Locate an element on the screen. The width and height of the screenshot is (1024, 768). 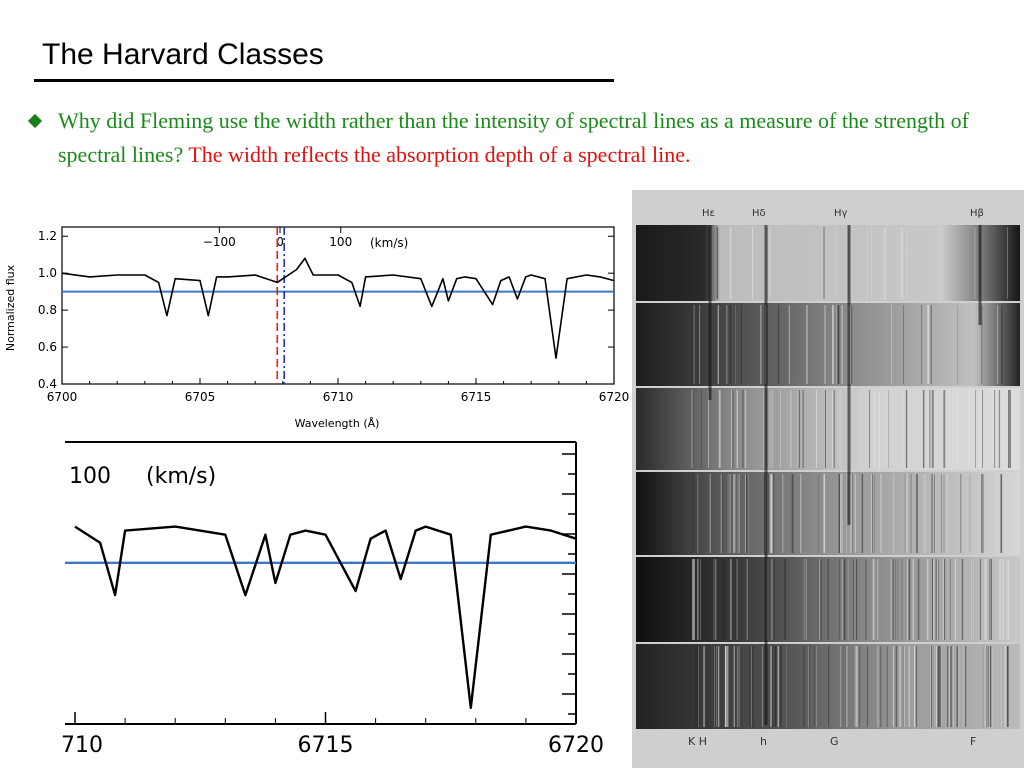
zoom-x-tick-label: 6720 is located at coordinates (576, 745).